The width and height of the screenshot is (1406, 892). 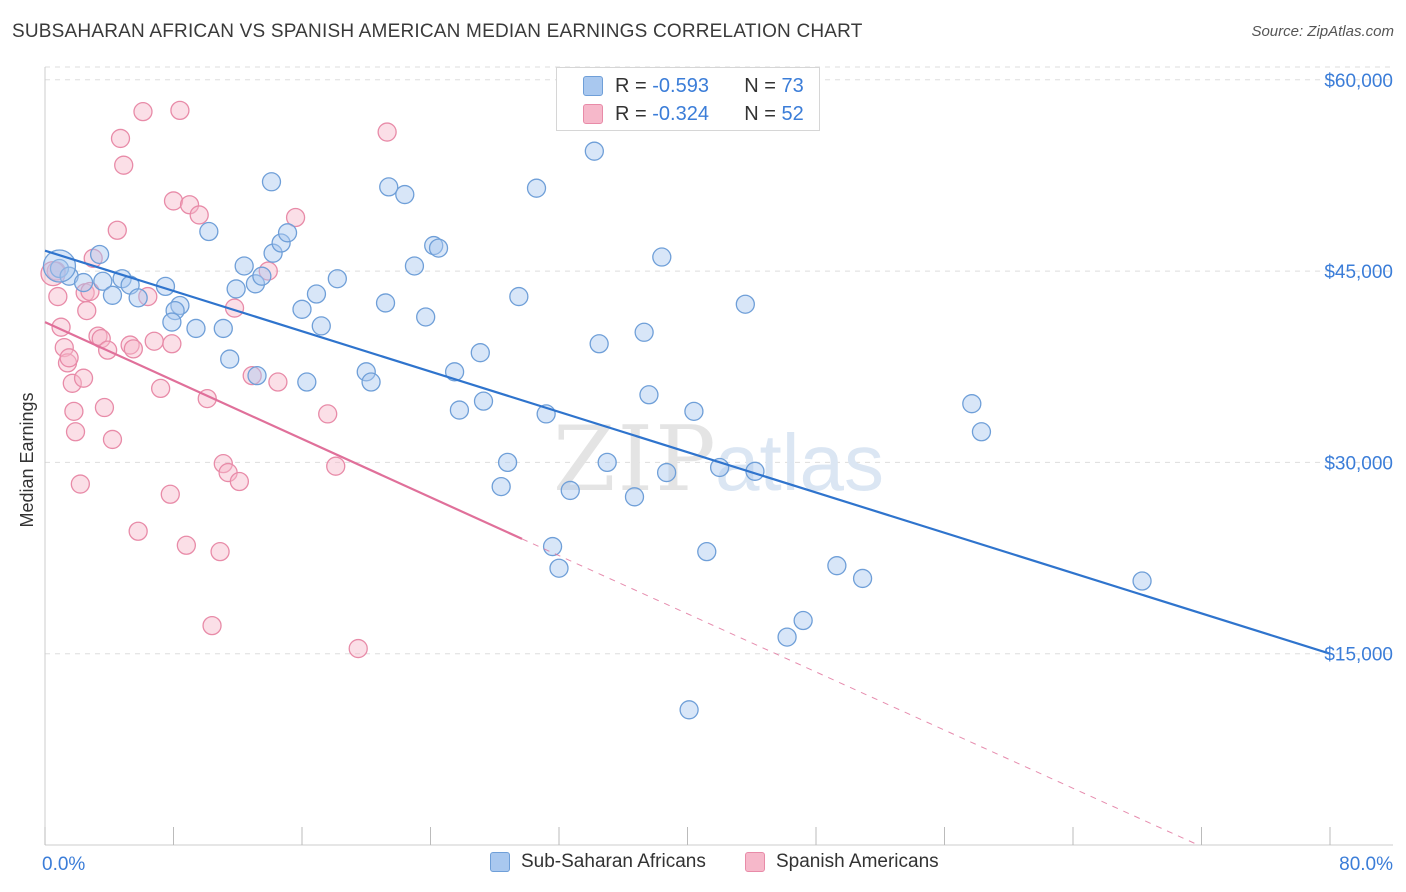 I want to click on bottom-legend-label: Spanish Americans, so click(x=857, y=861).